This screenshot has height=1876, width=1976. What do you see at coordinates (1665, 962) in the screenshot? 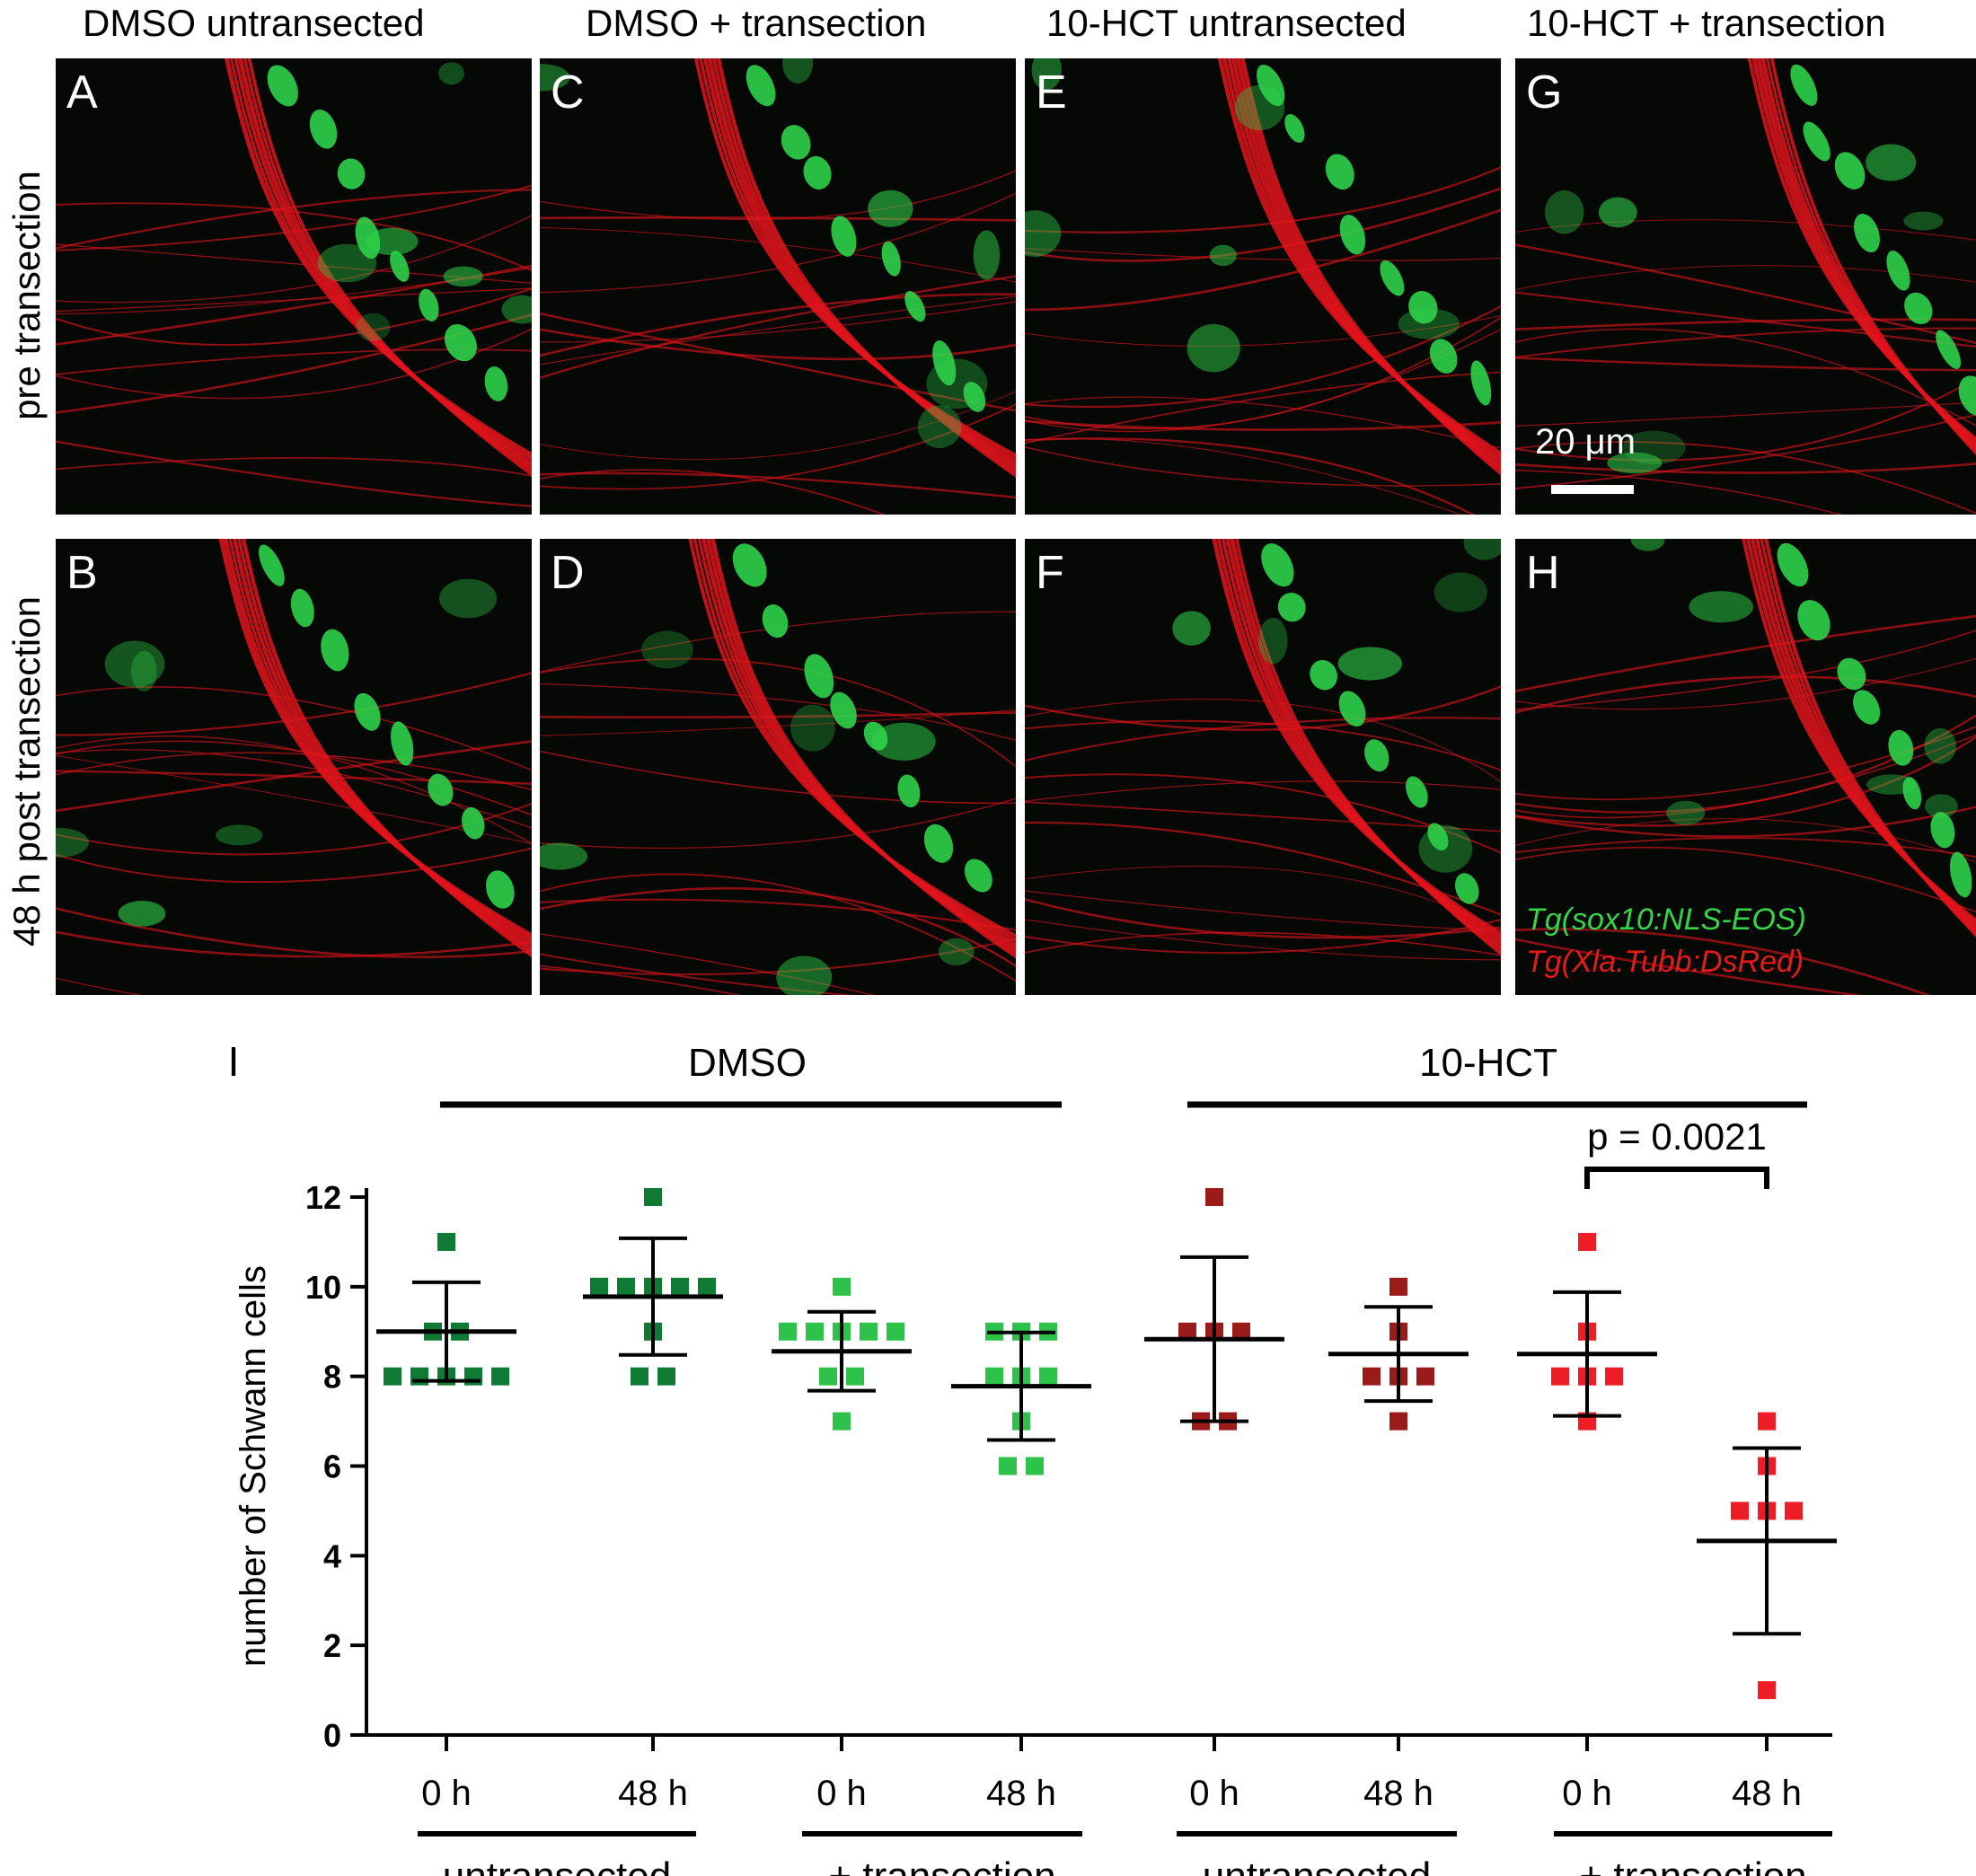
I see `legend-red-label: Tg(Xla.Tubb:DsRed)` at bounding box center [1665, 962].